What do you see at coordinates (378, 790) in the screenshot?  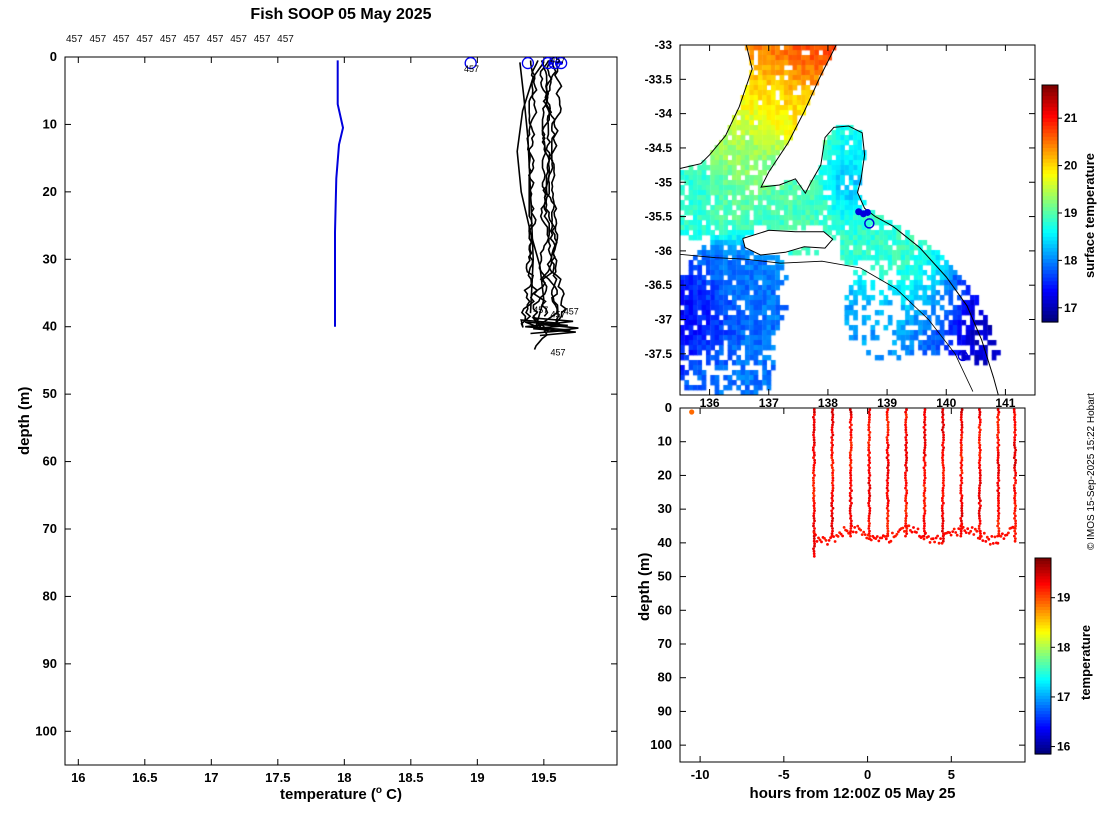 I see `degree-superscript: o` at bounding box center [378, 790].